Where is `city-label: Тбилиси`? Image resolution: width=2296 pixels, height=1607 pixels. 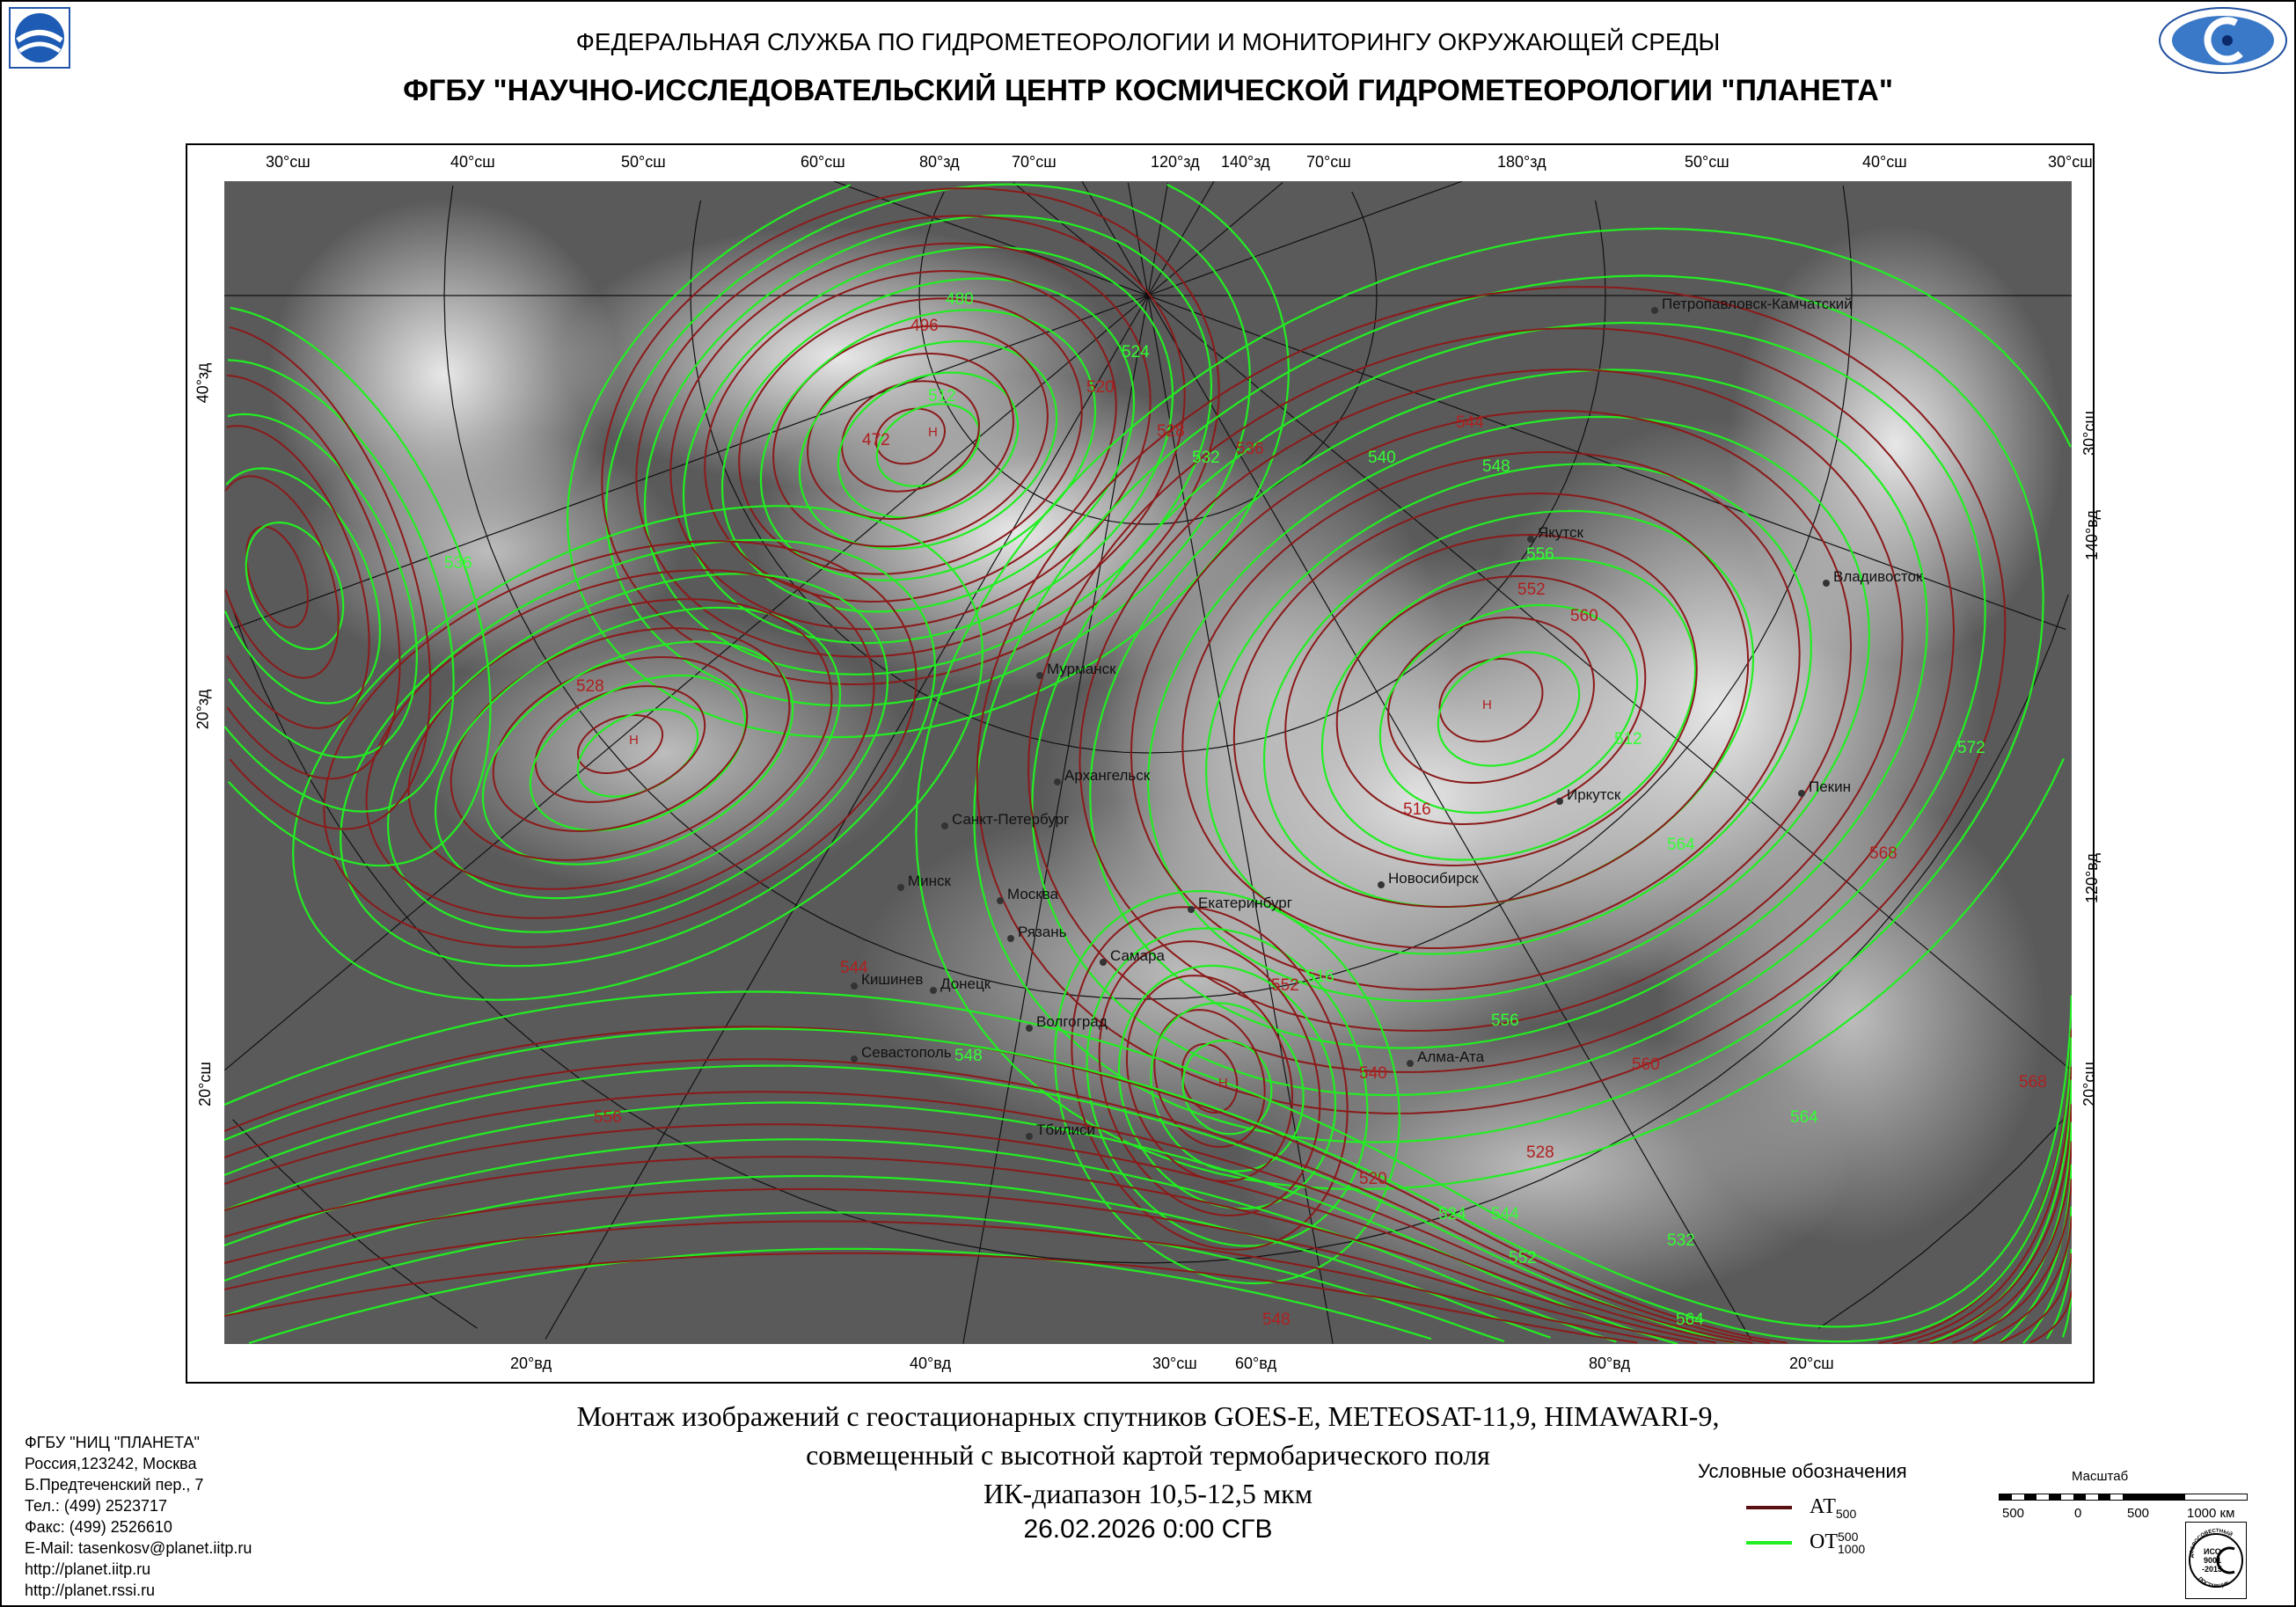
city-label: Тбилиси is located at coordinates (1065, 1129).